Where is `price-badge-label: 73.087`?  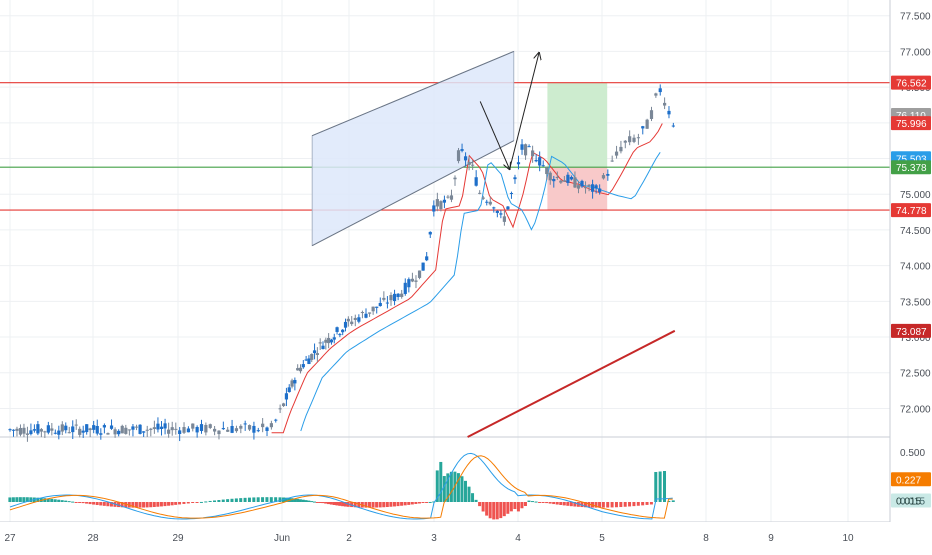
price-badge-label: 73.087 is located at coordinates (911, 332).